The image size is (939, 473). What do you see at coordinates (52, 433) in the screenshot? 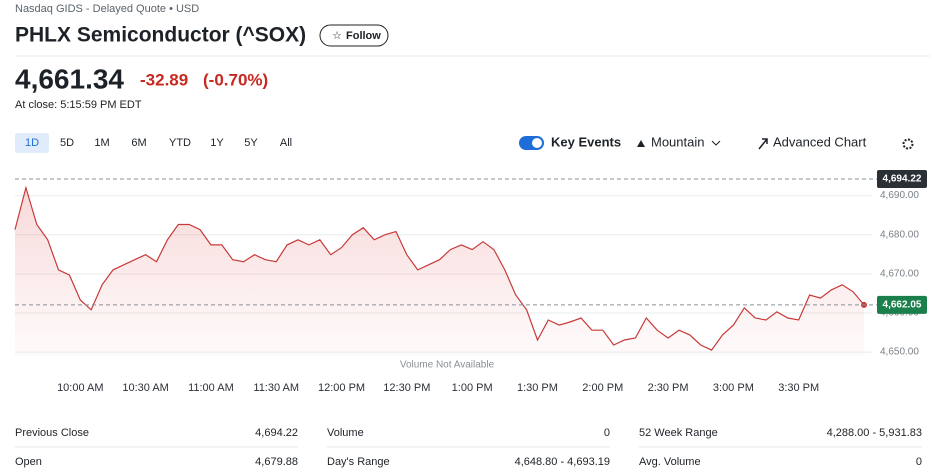
I see `stat-label: Previous Close` at bounding box center [52, 433].